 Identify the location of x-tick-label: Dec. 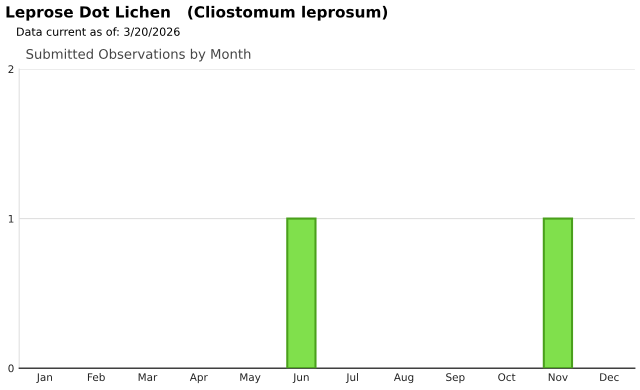
(609, 377).